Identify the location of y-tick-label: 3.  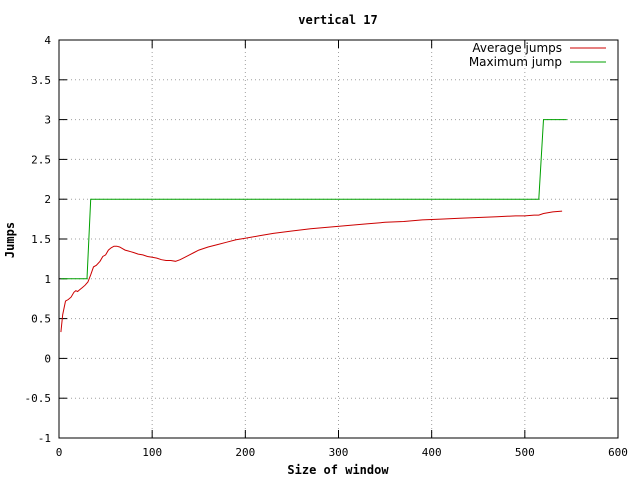
(47, 120).